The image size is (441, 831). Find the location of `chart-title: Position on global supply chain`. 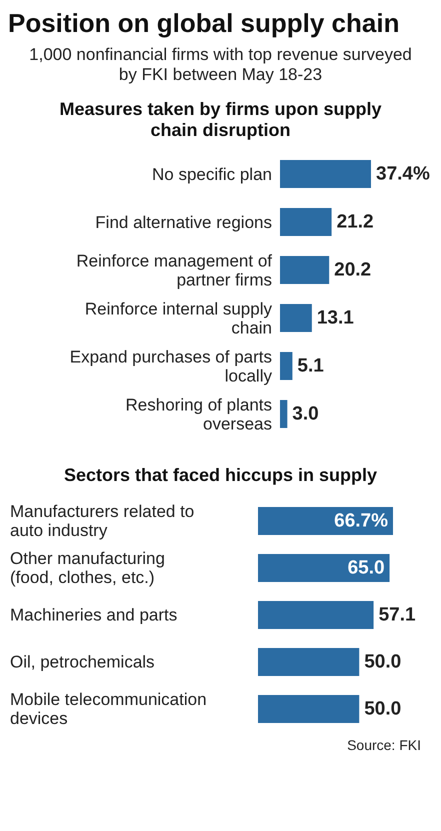

chart-title: Position on global supply chain is located at coordinates (204, 23).